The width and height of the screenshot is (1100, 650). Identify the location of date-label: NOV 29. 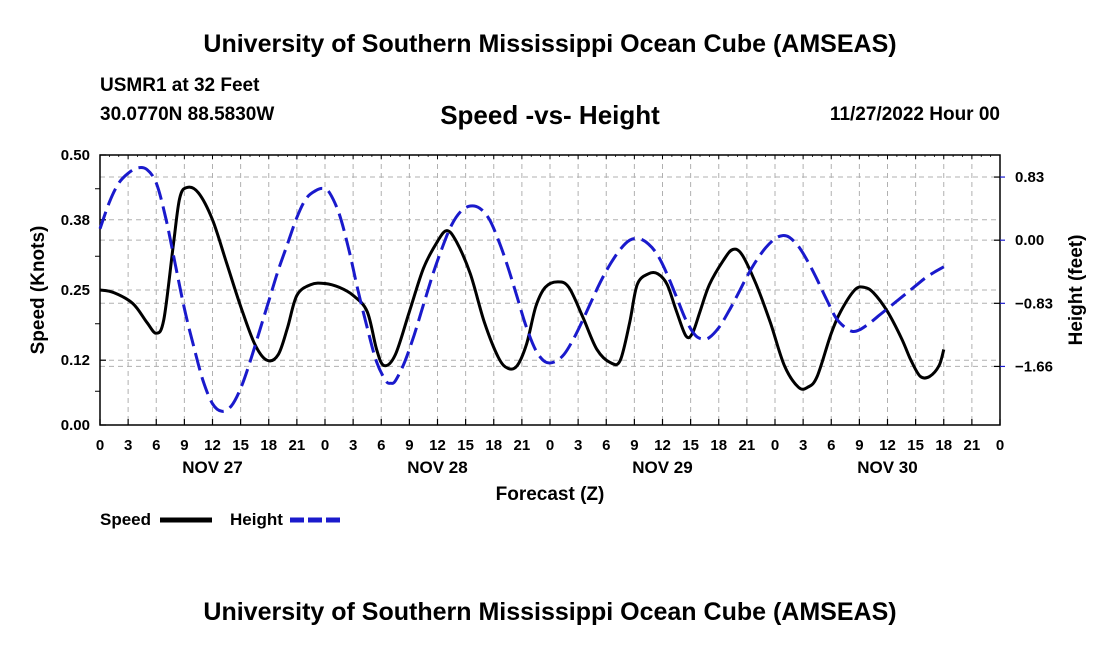
(662, 467).